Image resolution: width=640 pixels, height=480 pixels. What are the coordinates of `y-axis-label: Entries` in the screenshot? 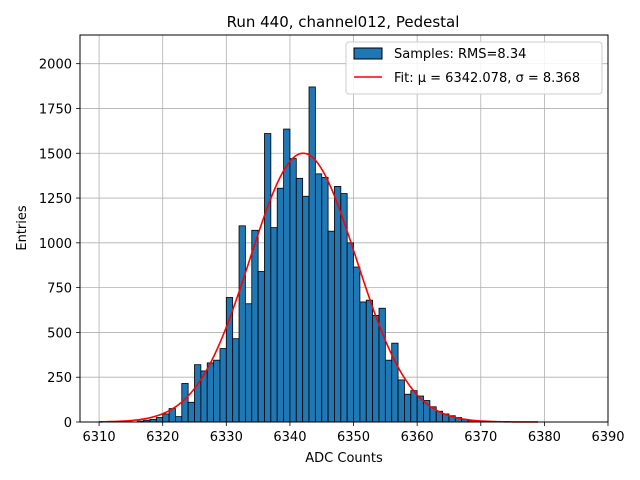 It's located at (22, 228).